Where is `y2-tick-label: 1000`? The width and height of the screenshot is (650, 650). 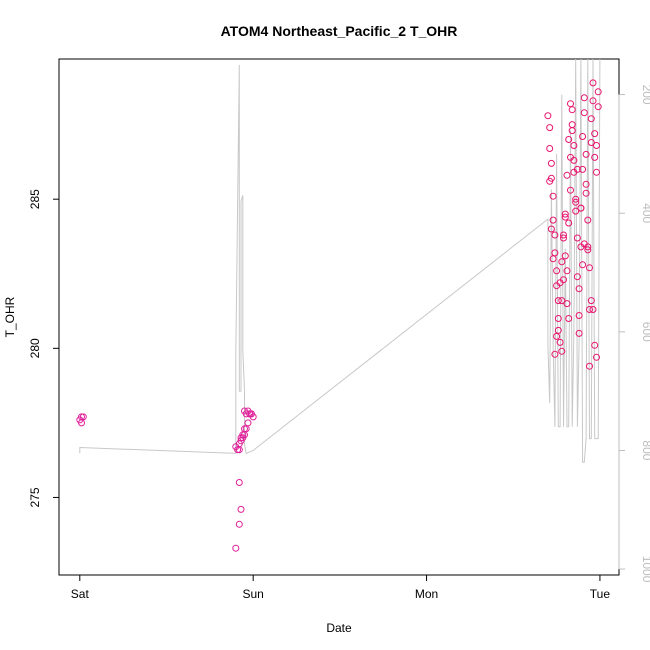
y2-tick-label: 1000 is located at coordinates (645, 569).